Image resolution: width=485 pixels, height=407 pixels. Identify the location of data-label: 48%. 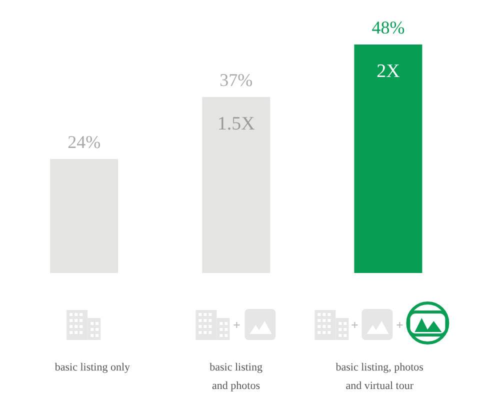
(388, 27).